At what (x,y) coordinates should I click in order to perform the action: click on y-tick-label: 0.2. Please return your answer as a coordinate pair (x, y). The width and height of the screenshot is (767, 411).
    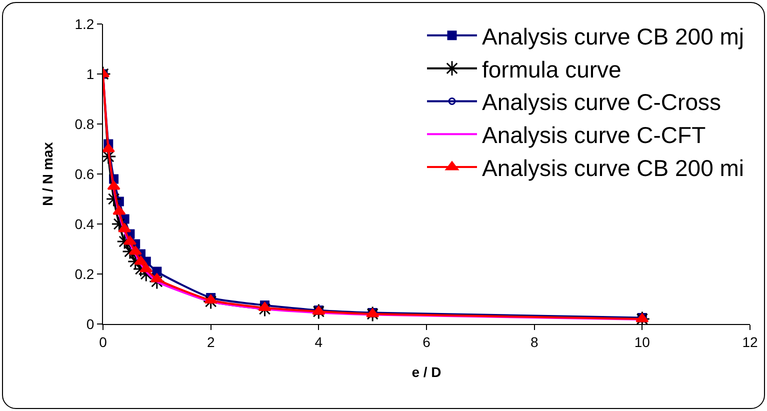
    Looking at the image, I should click on (84, 274).